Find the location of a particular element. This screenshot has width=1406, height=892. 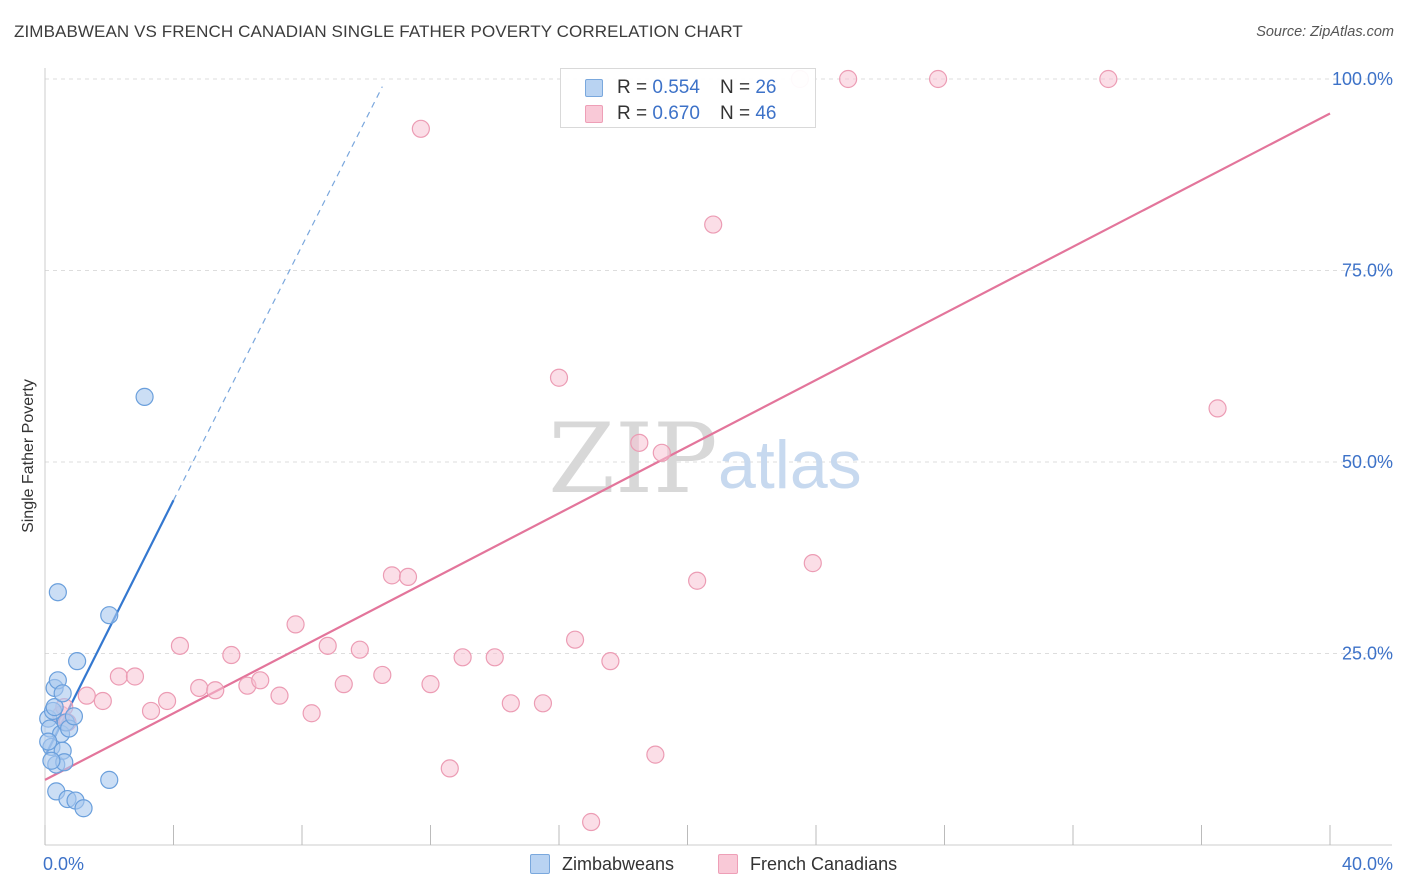

legend-row-zimbabweans: R = 0.554 N = 26 is located at coordinates (680, 88).